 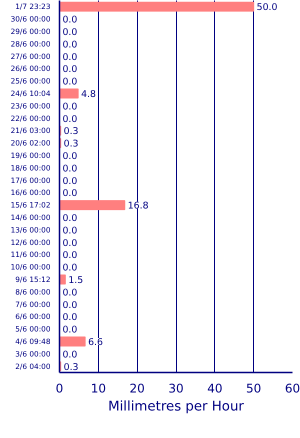 I want to click on x-tick-label: 40, so click(x=214, y=389).